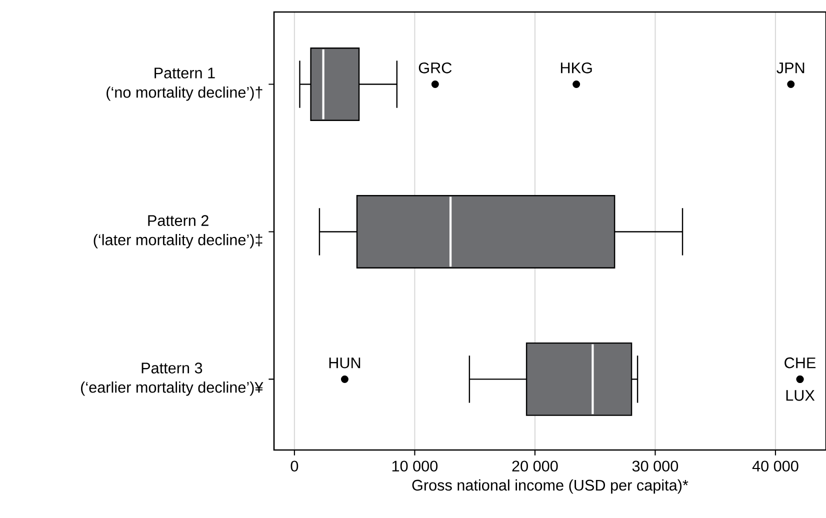  What do you see at coordinates (800, 395) in the screenshot?
I see `annotation: LUX` at bounding box center [800, 395].